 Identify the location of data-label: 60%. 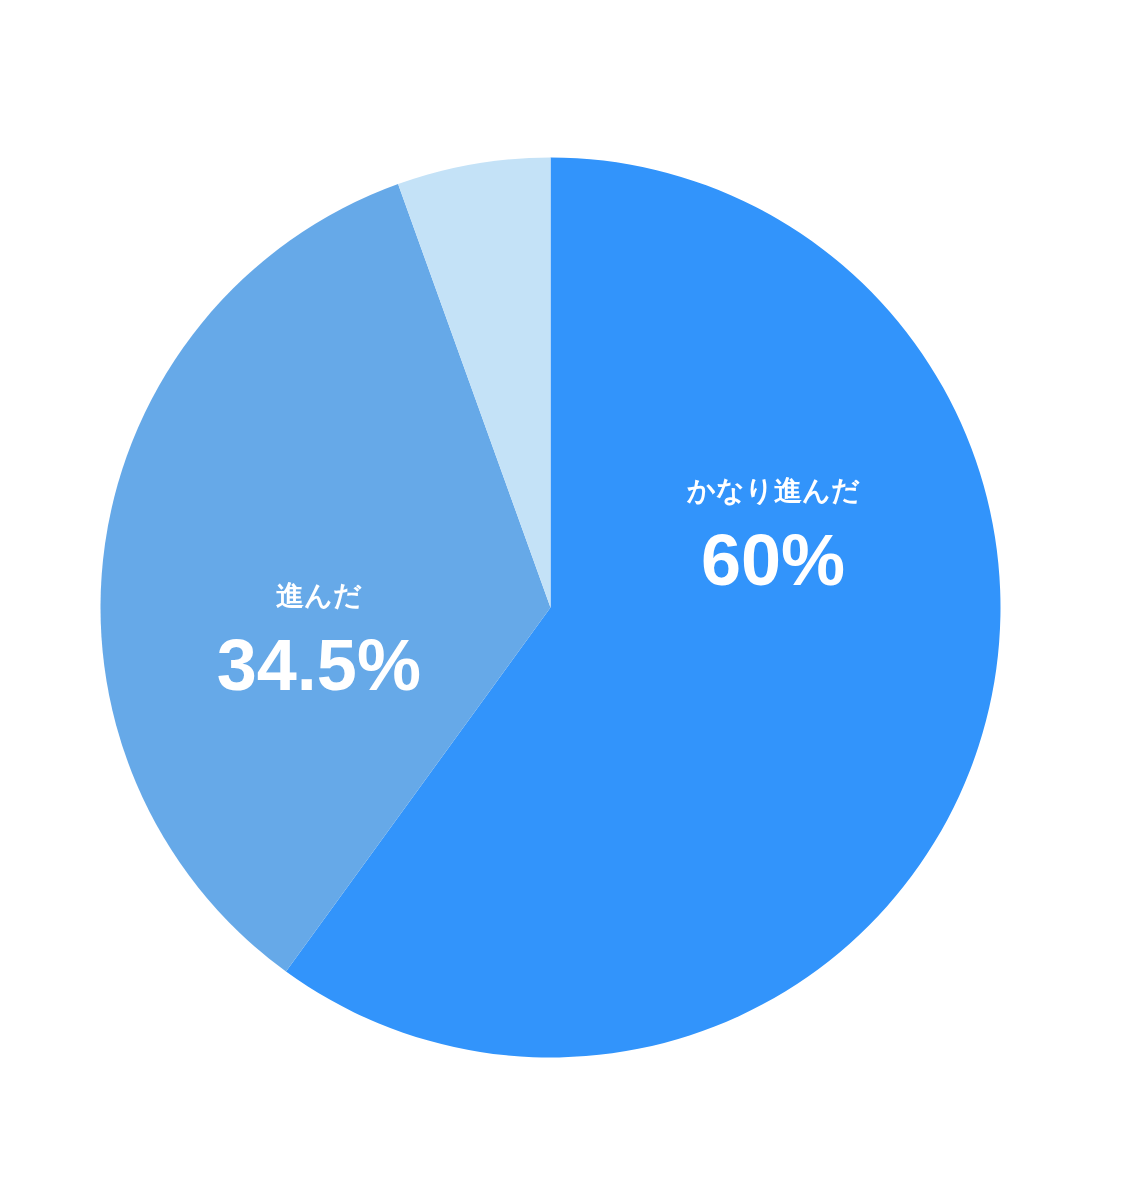
(773, 560).